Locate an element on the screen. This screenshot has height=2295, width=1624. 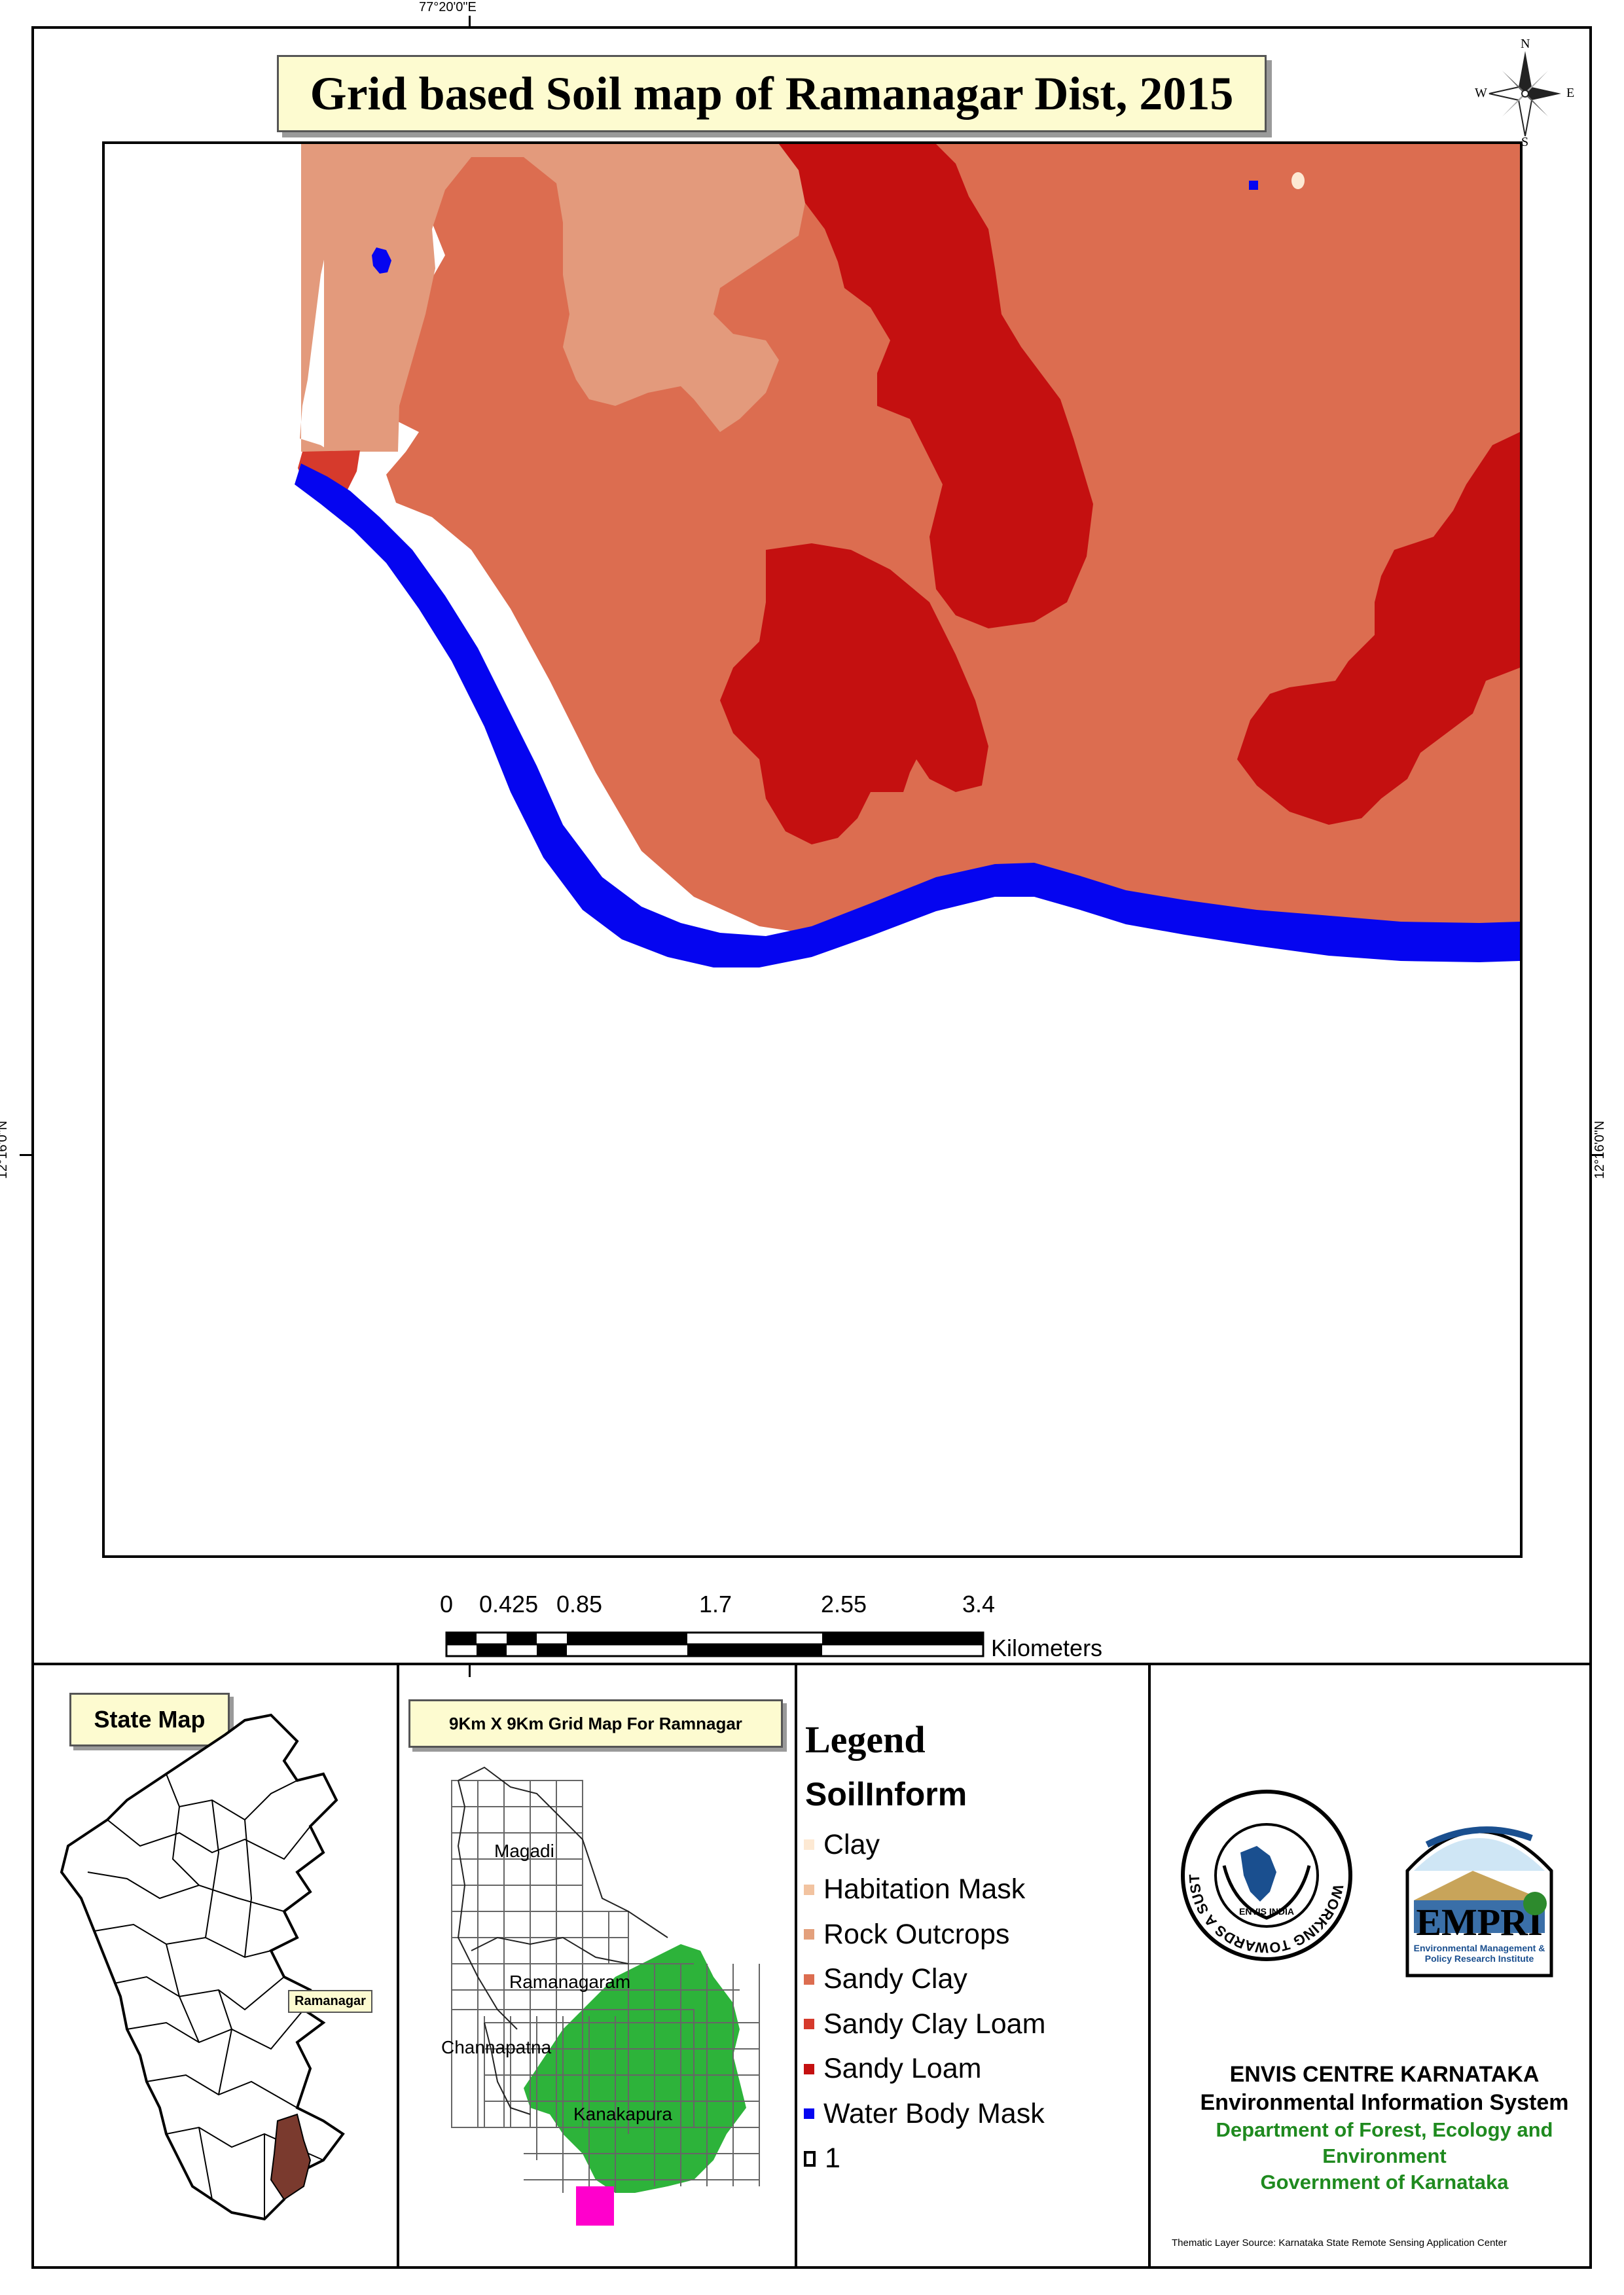
grid-label-channapatna: Channapatna is located at coordinates (496, 2047).